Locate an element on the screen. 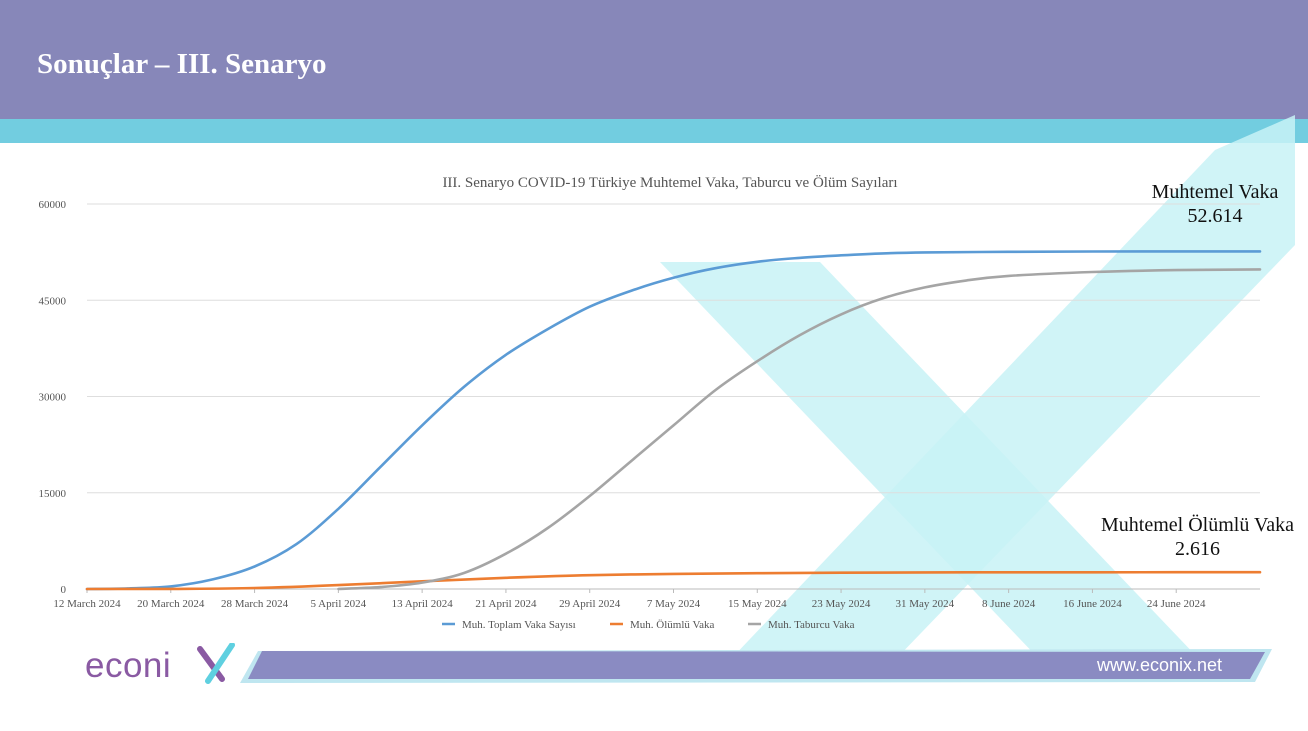 This screenshot has width=1308, height=731. y-axis-ticks: 0 15000 30000 45000 60000 is located at coordinates (53, 397).